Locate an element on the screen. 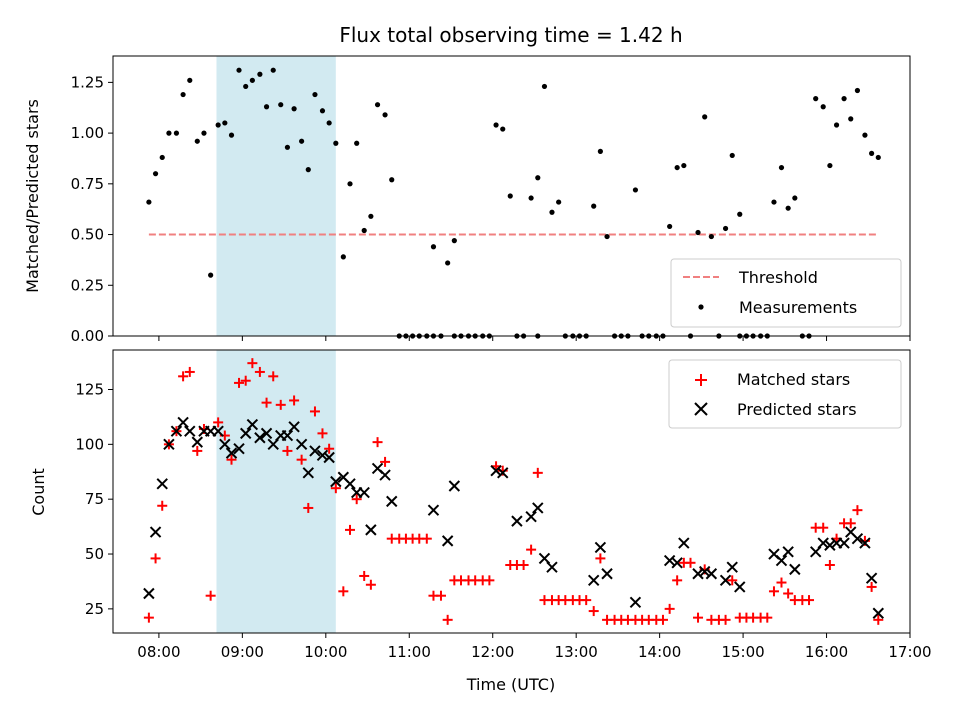 The image size is (960, 720). bottom-y-axis-label: Count is located at coordinates (38, 492).